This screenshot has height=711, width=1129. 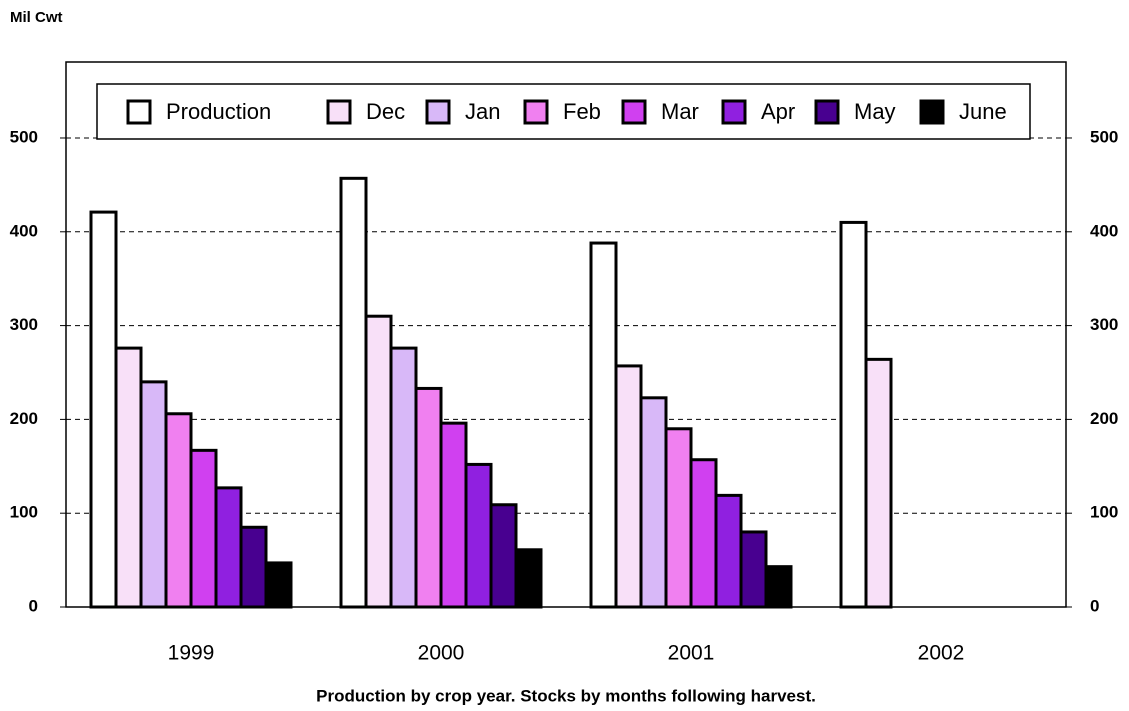 What do you see at coordinates (983, 111) in the screenshot?
I see `legend-label: June` at bounding box center [983, 111].